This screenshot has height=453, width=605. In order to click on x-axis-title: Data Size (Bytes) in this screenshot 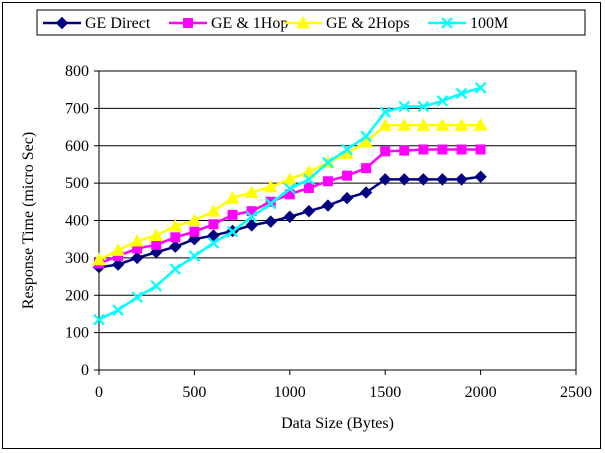, I will do `click(337, 423)`.